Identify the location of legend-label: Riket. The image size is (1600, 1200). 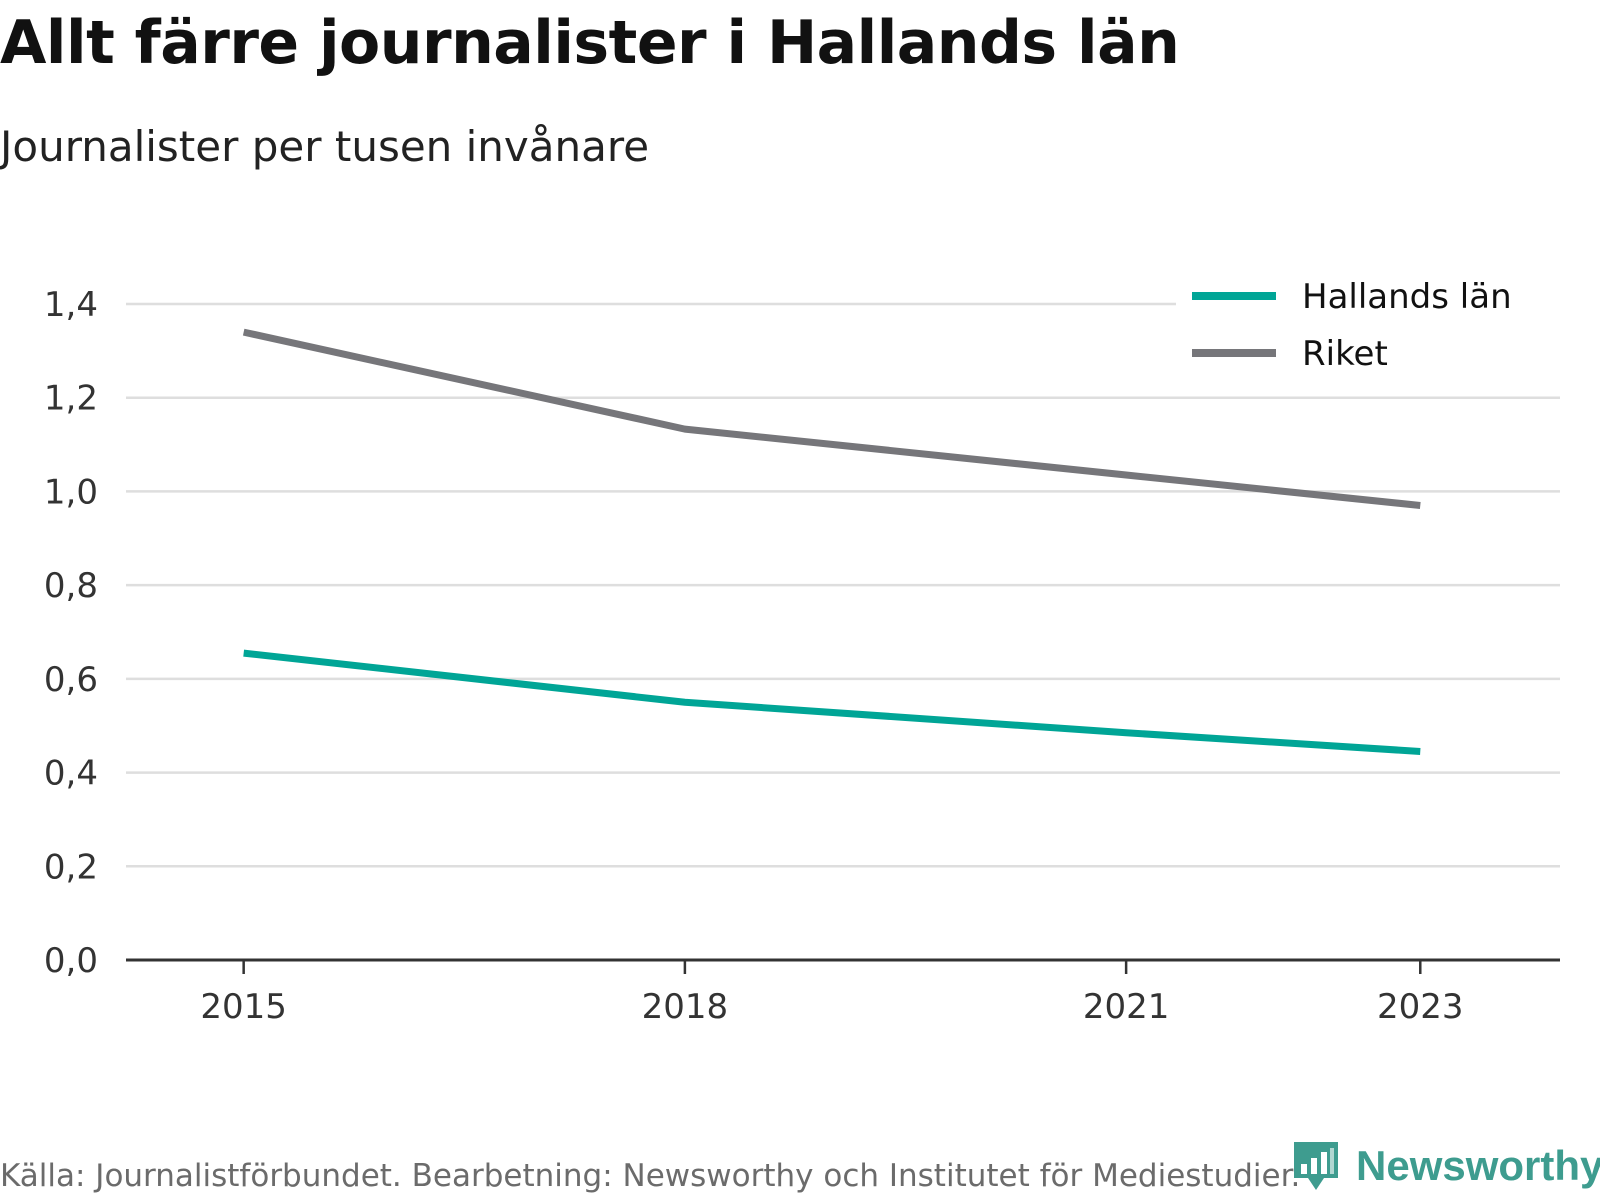
(1345, 354).